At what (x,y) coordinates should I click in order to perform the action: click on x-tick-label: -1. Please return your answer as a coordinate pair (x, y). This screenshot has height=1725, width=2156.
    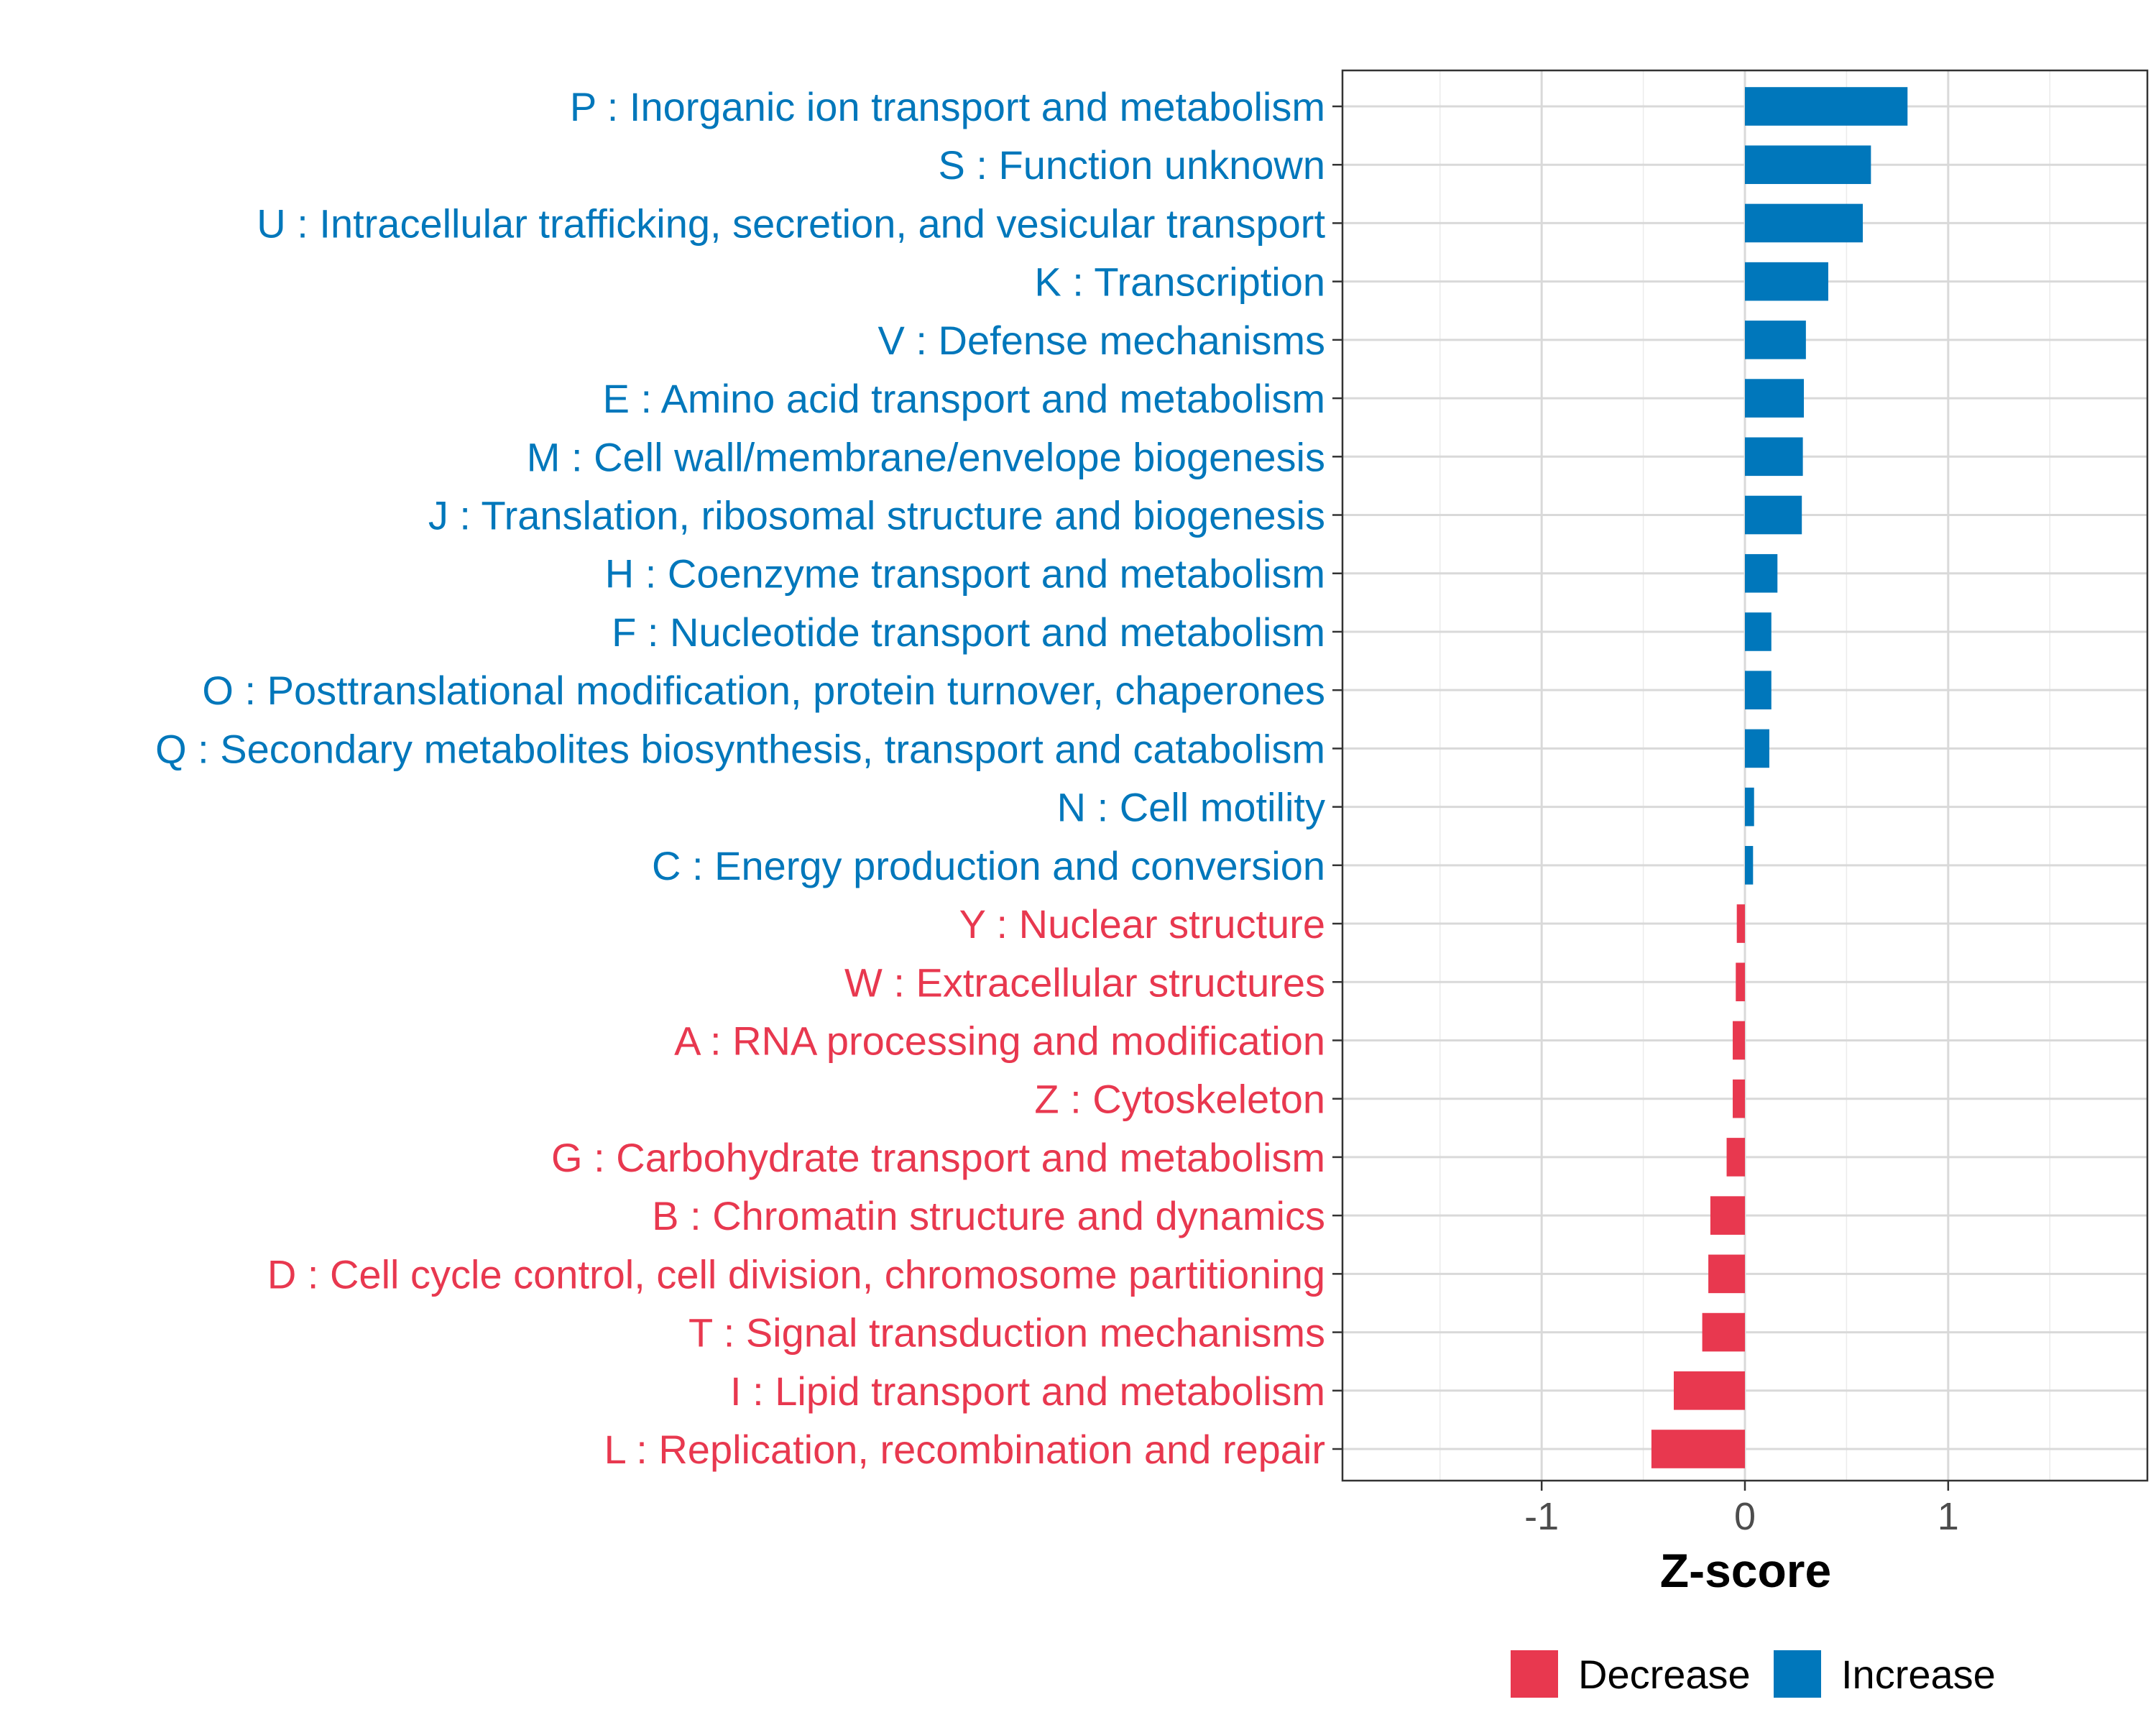
    Looking at the image, I should click on (1541, 1516).